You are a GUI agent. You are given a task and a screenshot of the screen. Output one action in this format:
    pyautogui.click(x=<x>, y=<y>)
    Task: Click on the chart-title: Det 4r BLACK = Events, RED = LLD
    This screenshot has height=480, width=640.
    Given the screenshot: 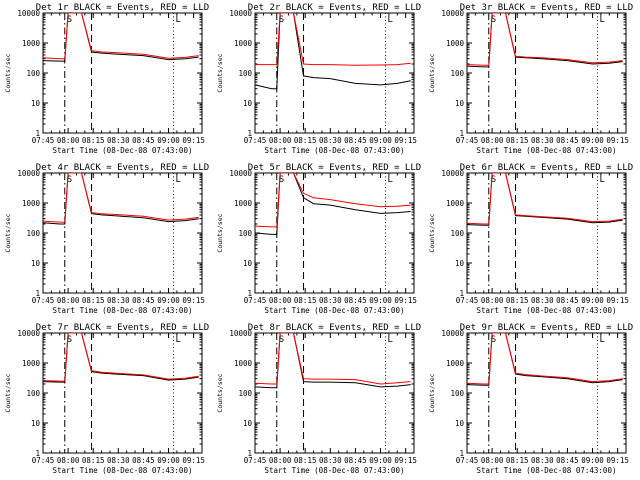 What is the action you would take?
    pyautogui.click(x=122, y=168)
    